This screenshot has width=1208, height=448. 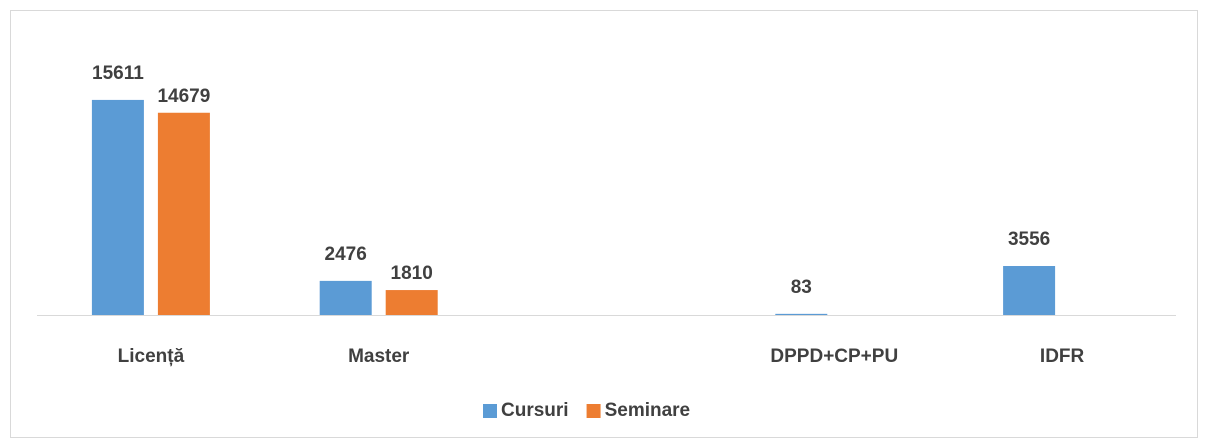 What do you see at coordinates (151, 356) in the screenshot?
I see `x-tick-label: Licență` at bounding box center [151, 356].